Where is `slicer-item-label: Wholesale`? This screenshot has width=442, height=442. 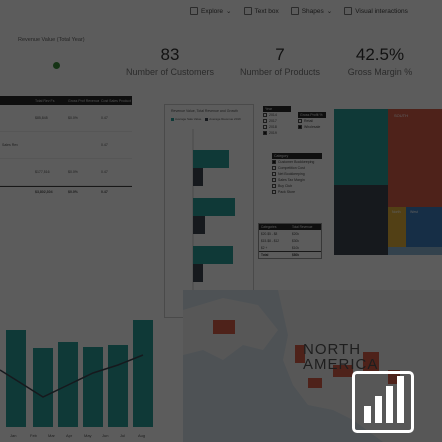
slicer-item-label: Wholesale is located at coordinates (312, 127).